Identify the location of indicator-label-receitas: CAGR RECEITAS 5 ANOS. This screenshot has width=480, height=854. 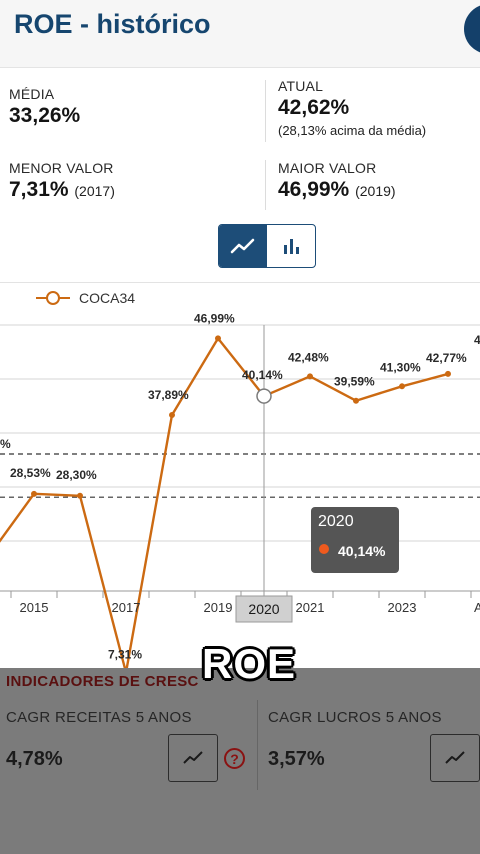
(99, 717).